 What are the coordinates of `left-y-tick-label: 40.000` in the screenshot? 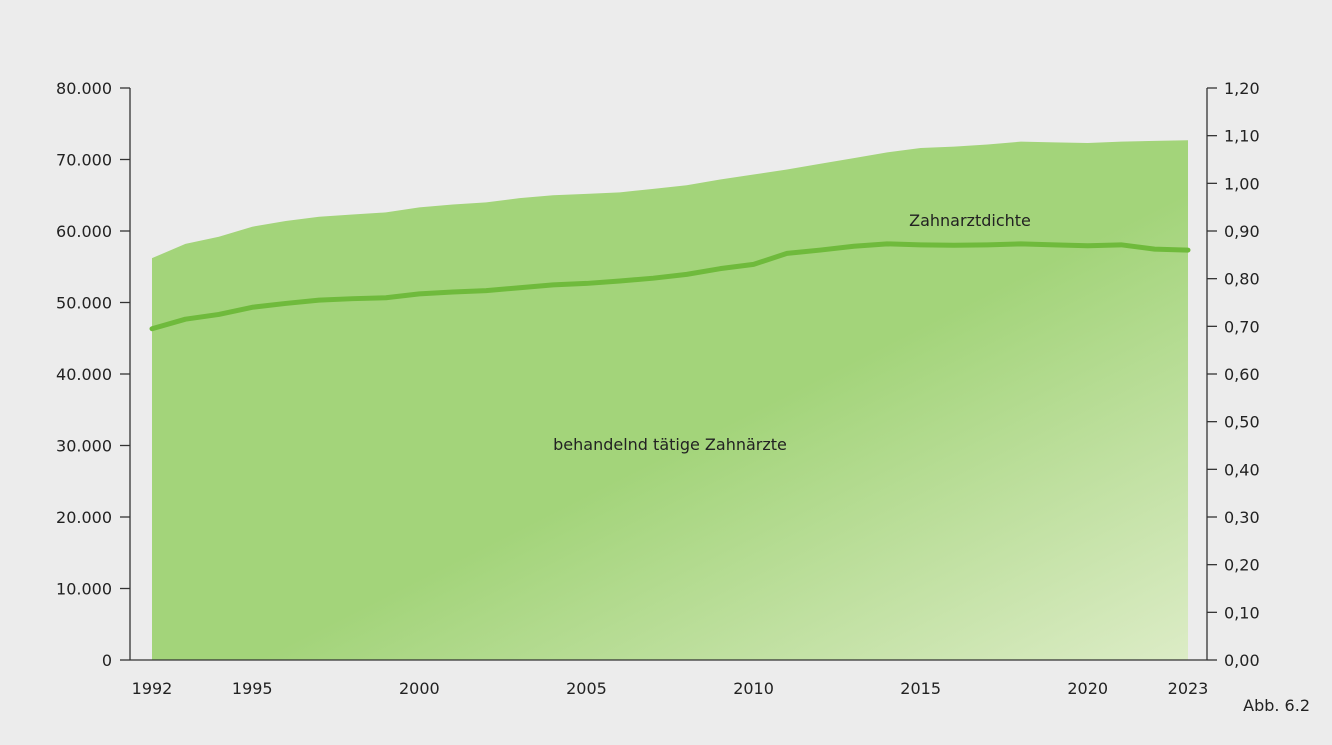 It's located at (84, 374).